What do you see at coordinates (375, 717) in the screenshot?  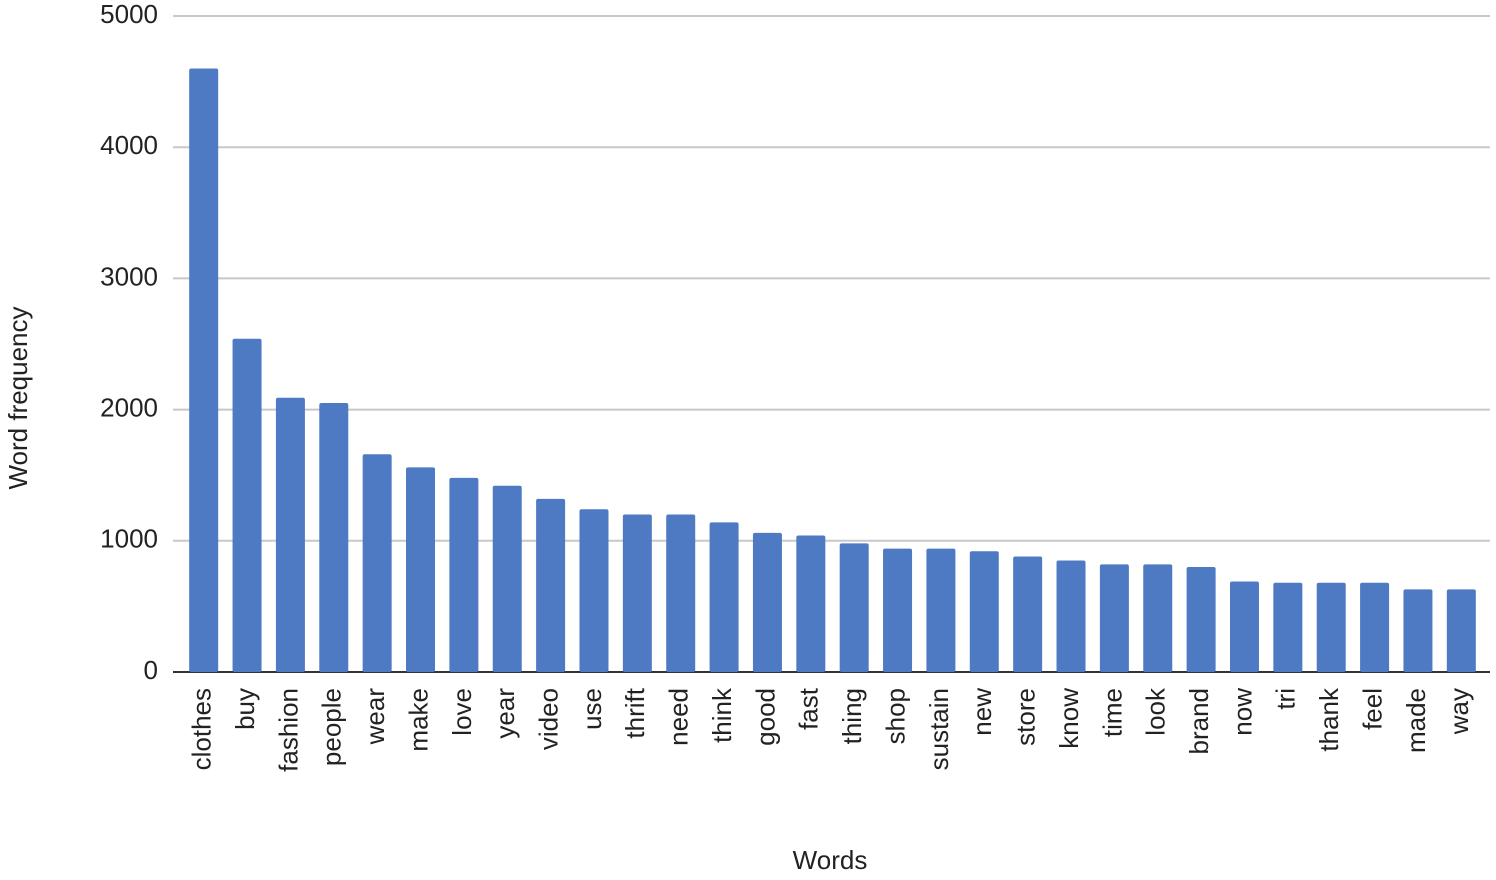 I see `x-tick-label: wear` at bounding box center [375, 717].